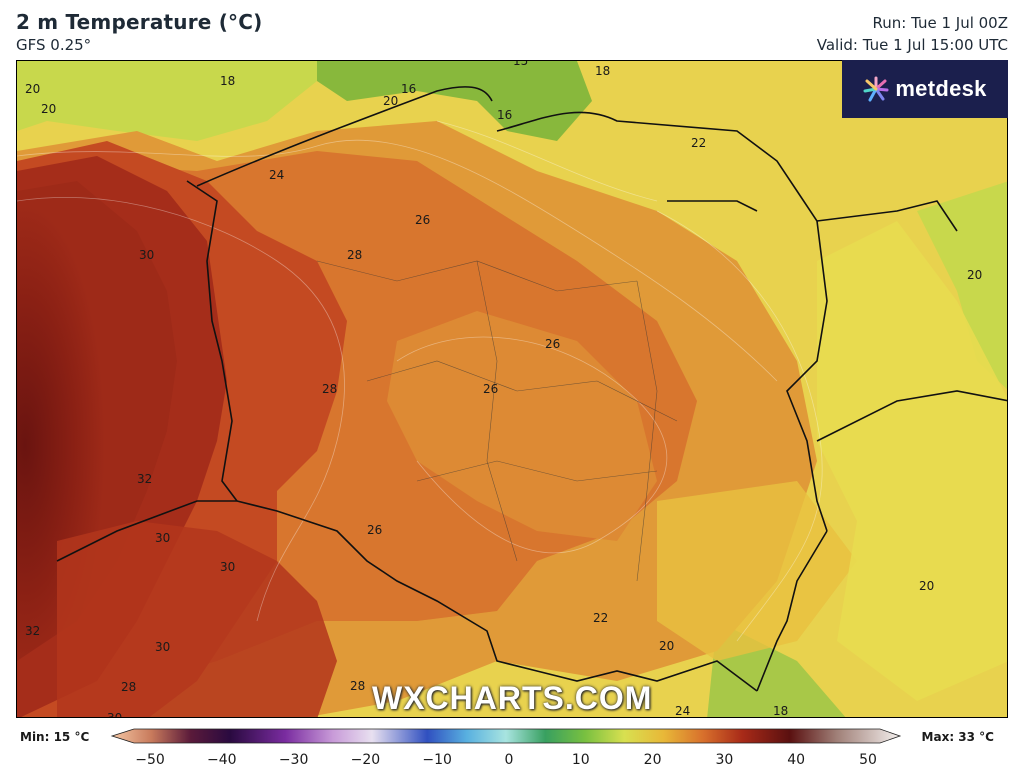  I want to click on label-18-a: 18, so click(227, 81).